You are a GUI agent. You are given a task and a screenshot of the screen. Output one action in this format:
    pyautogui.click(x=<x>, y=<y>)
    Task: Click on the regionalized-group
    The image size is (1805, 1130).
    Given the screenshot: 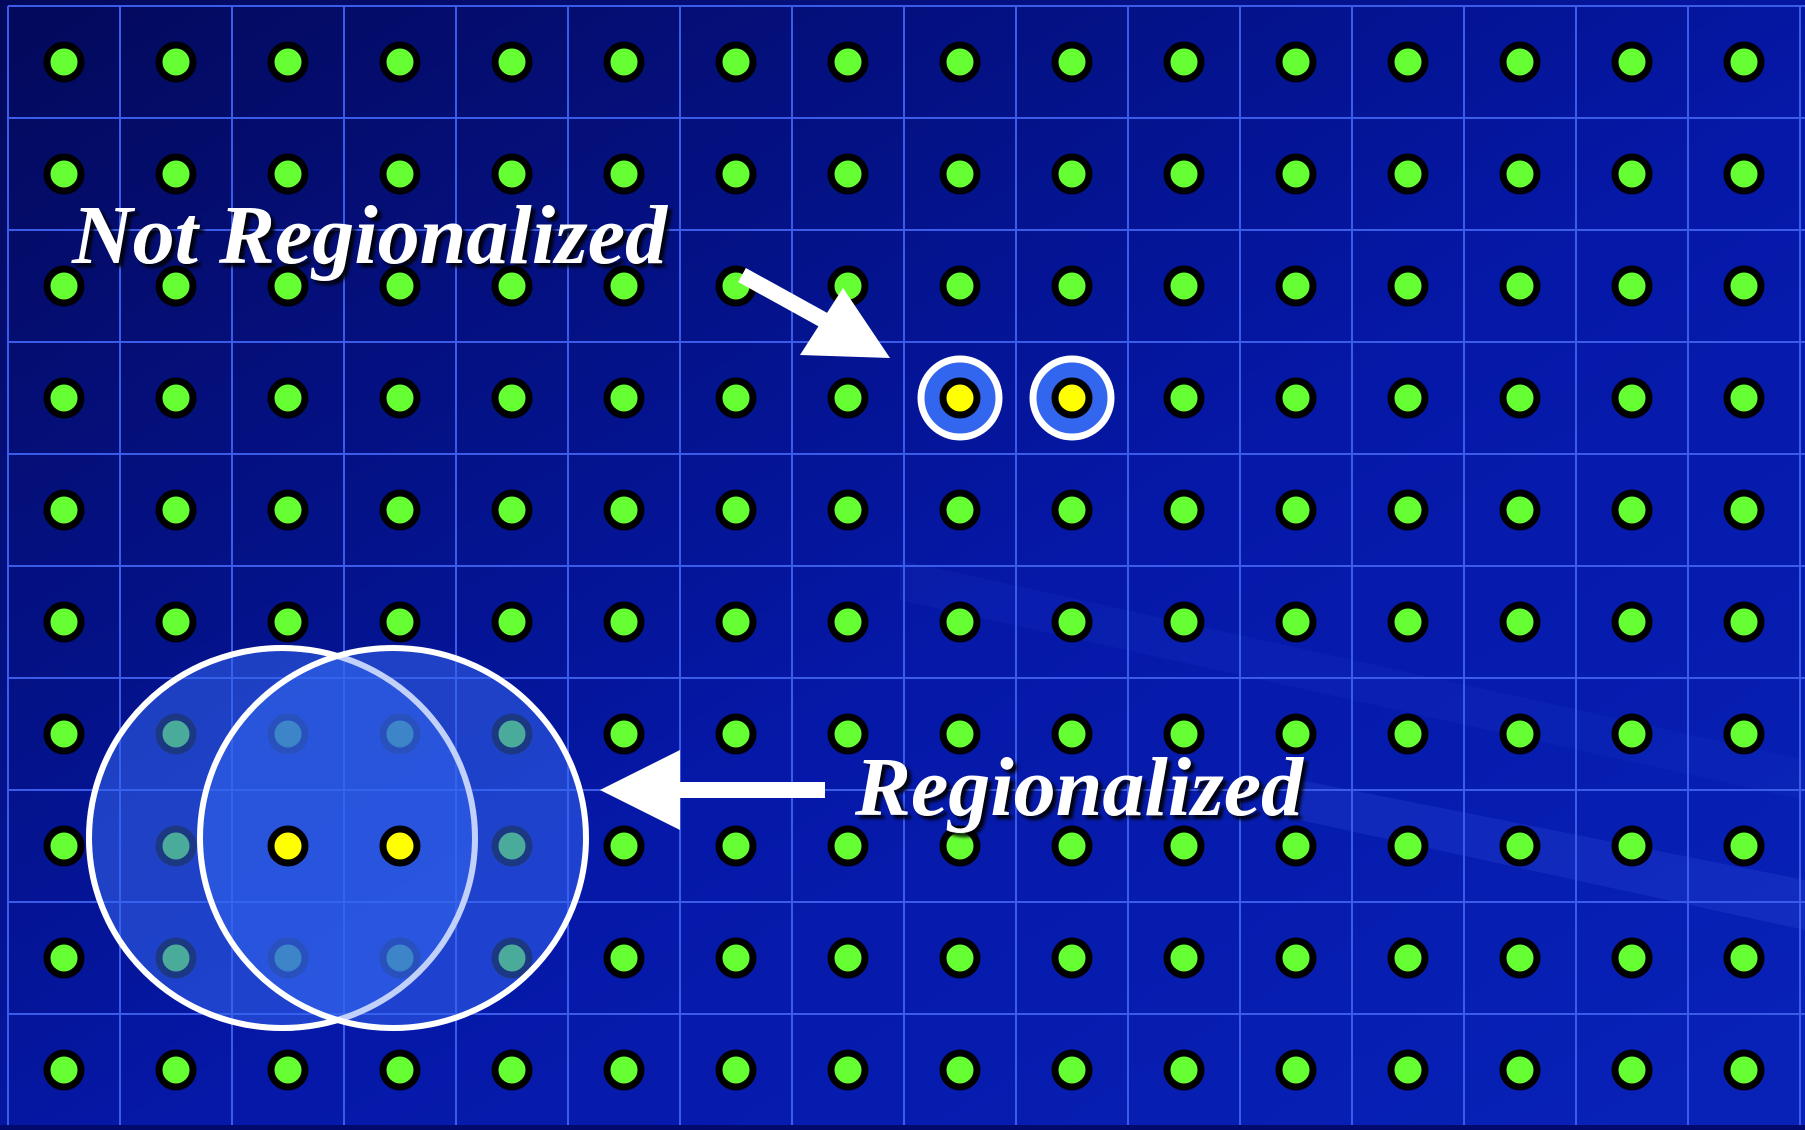 What is the action you would take?
    pyautogui.click(x=337, y=838)
    